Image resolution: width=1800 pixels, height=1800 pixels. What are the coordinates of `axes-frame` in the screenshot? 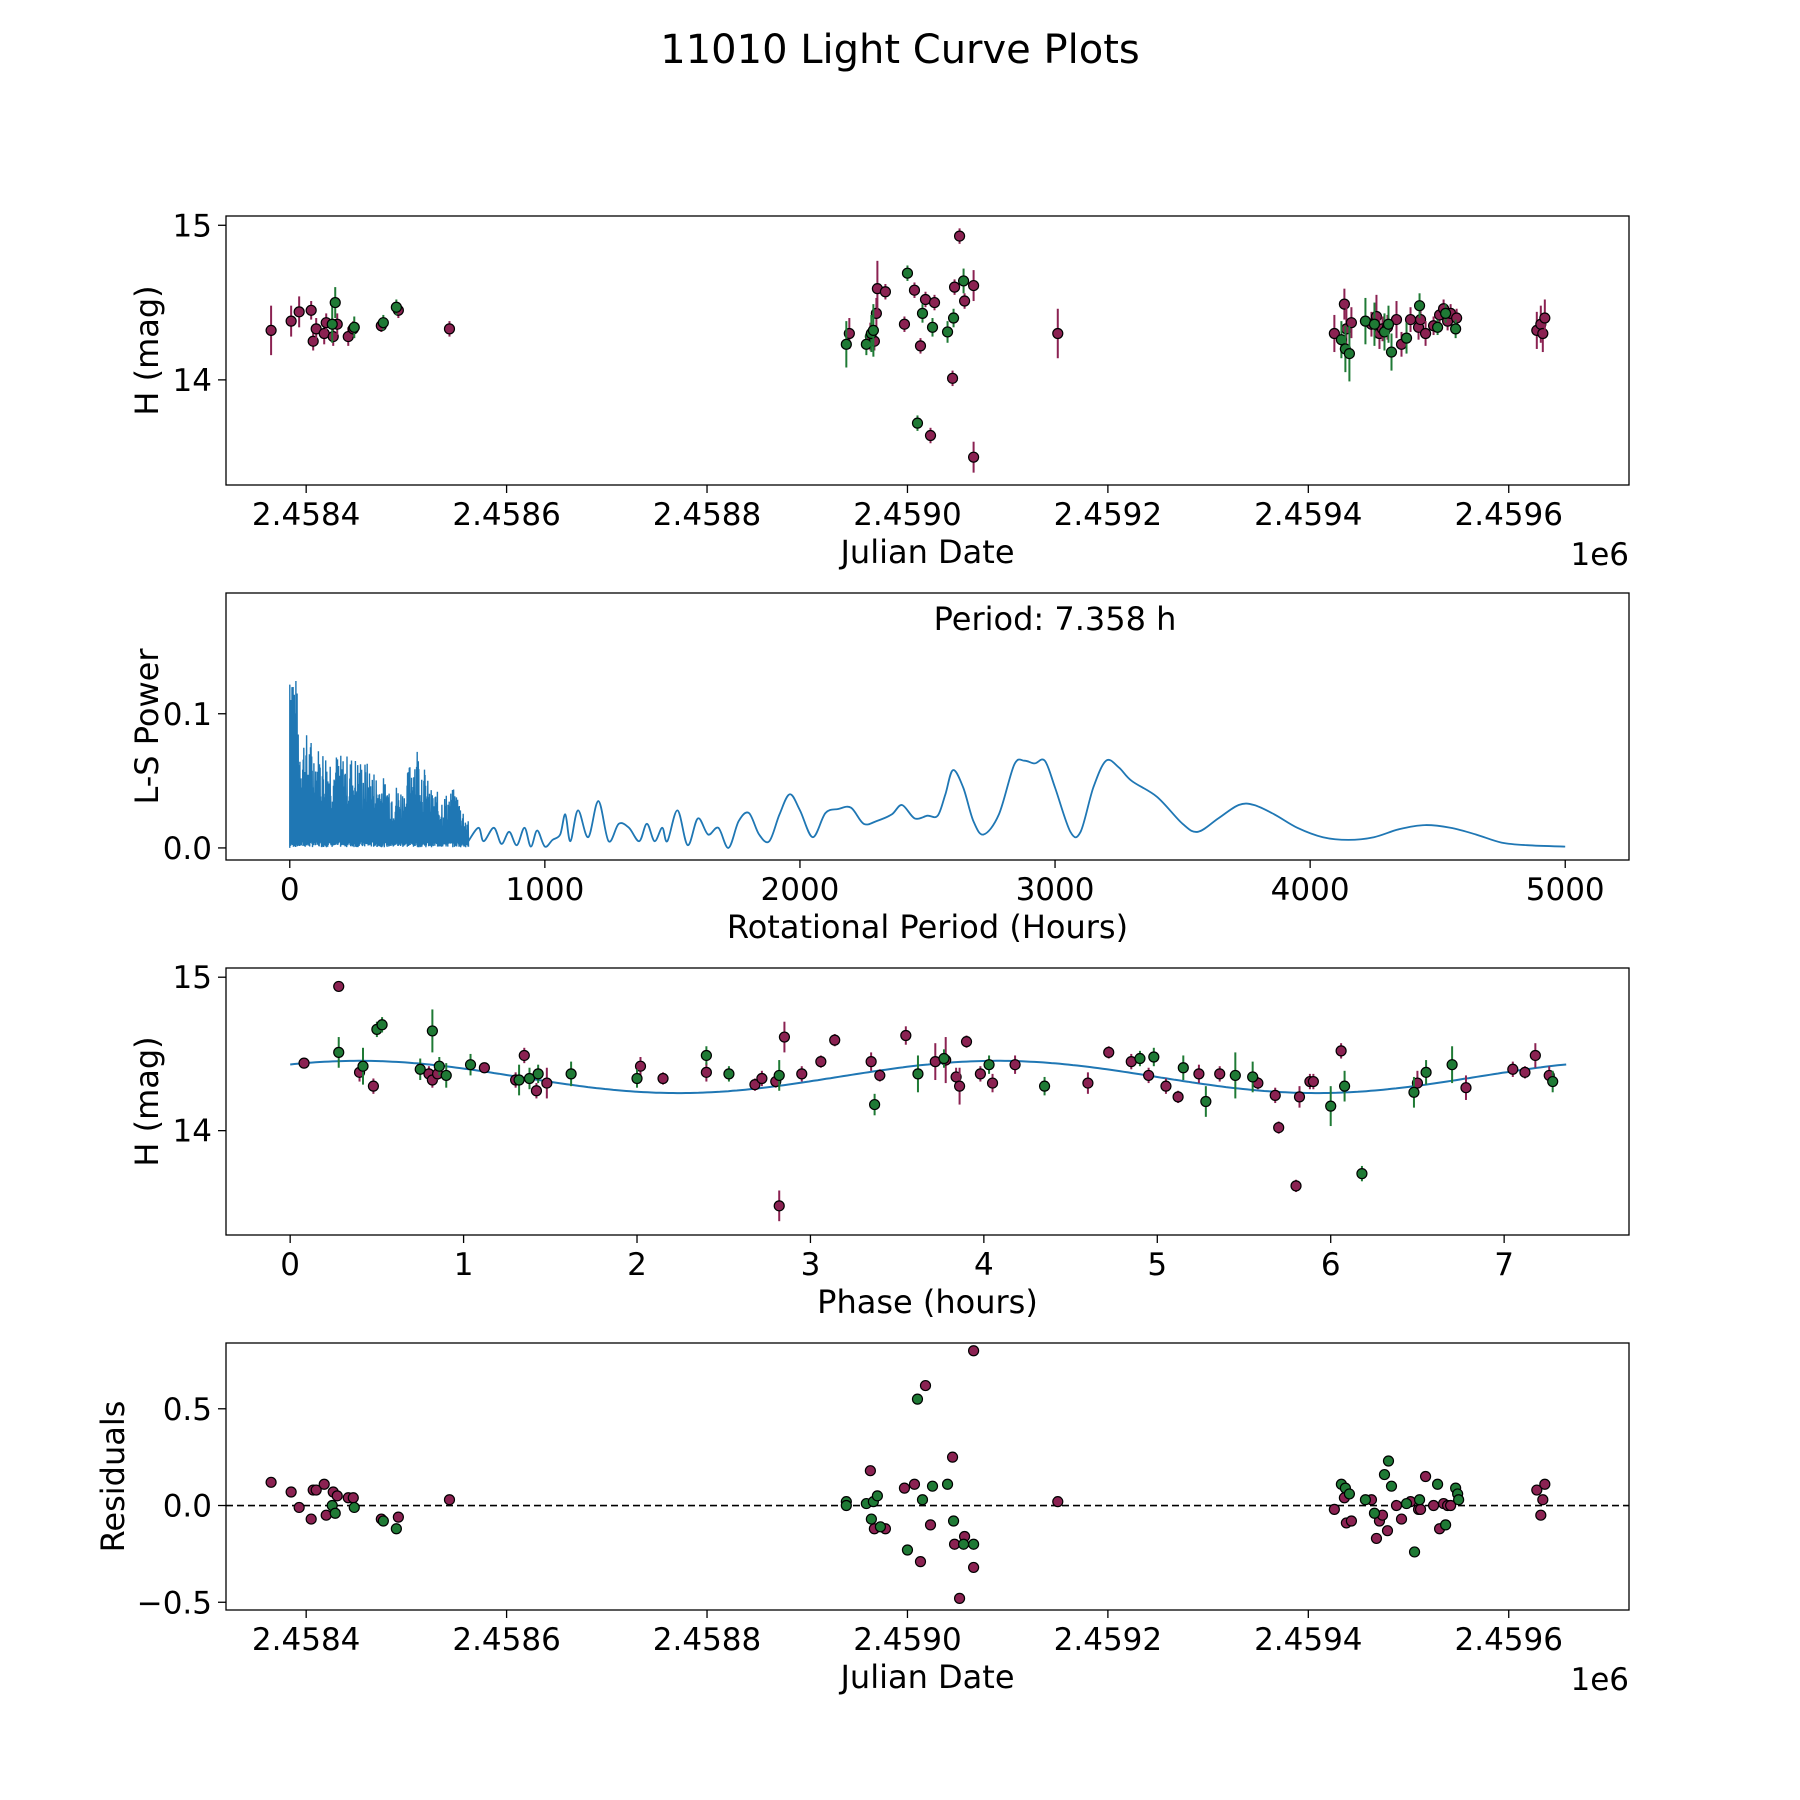 It's located at (927, 726).